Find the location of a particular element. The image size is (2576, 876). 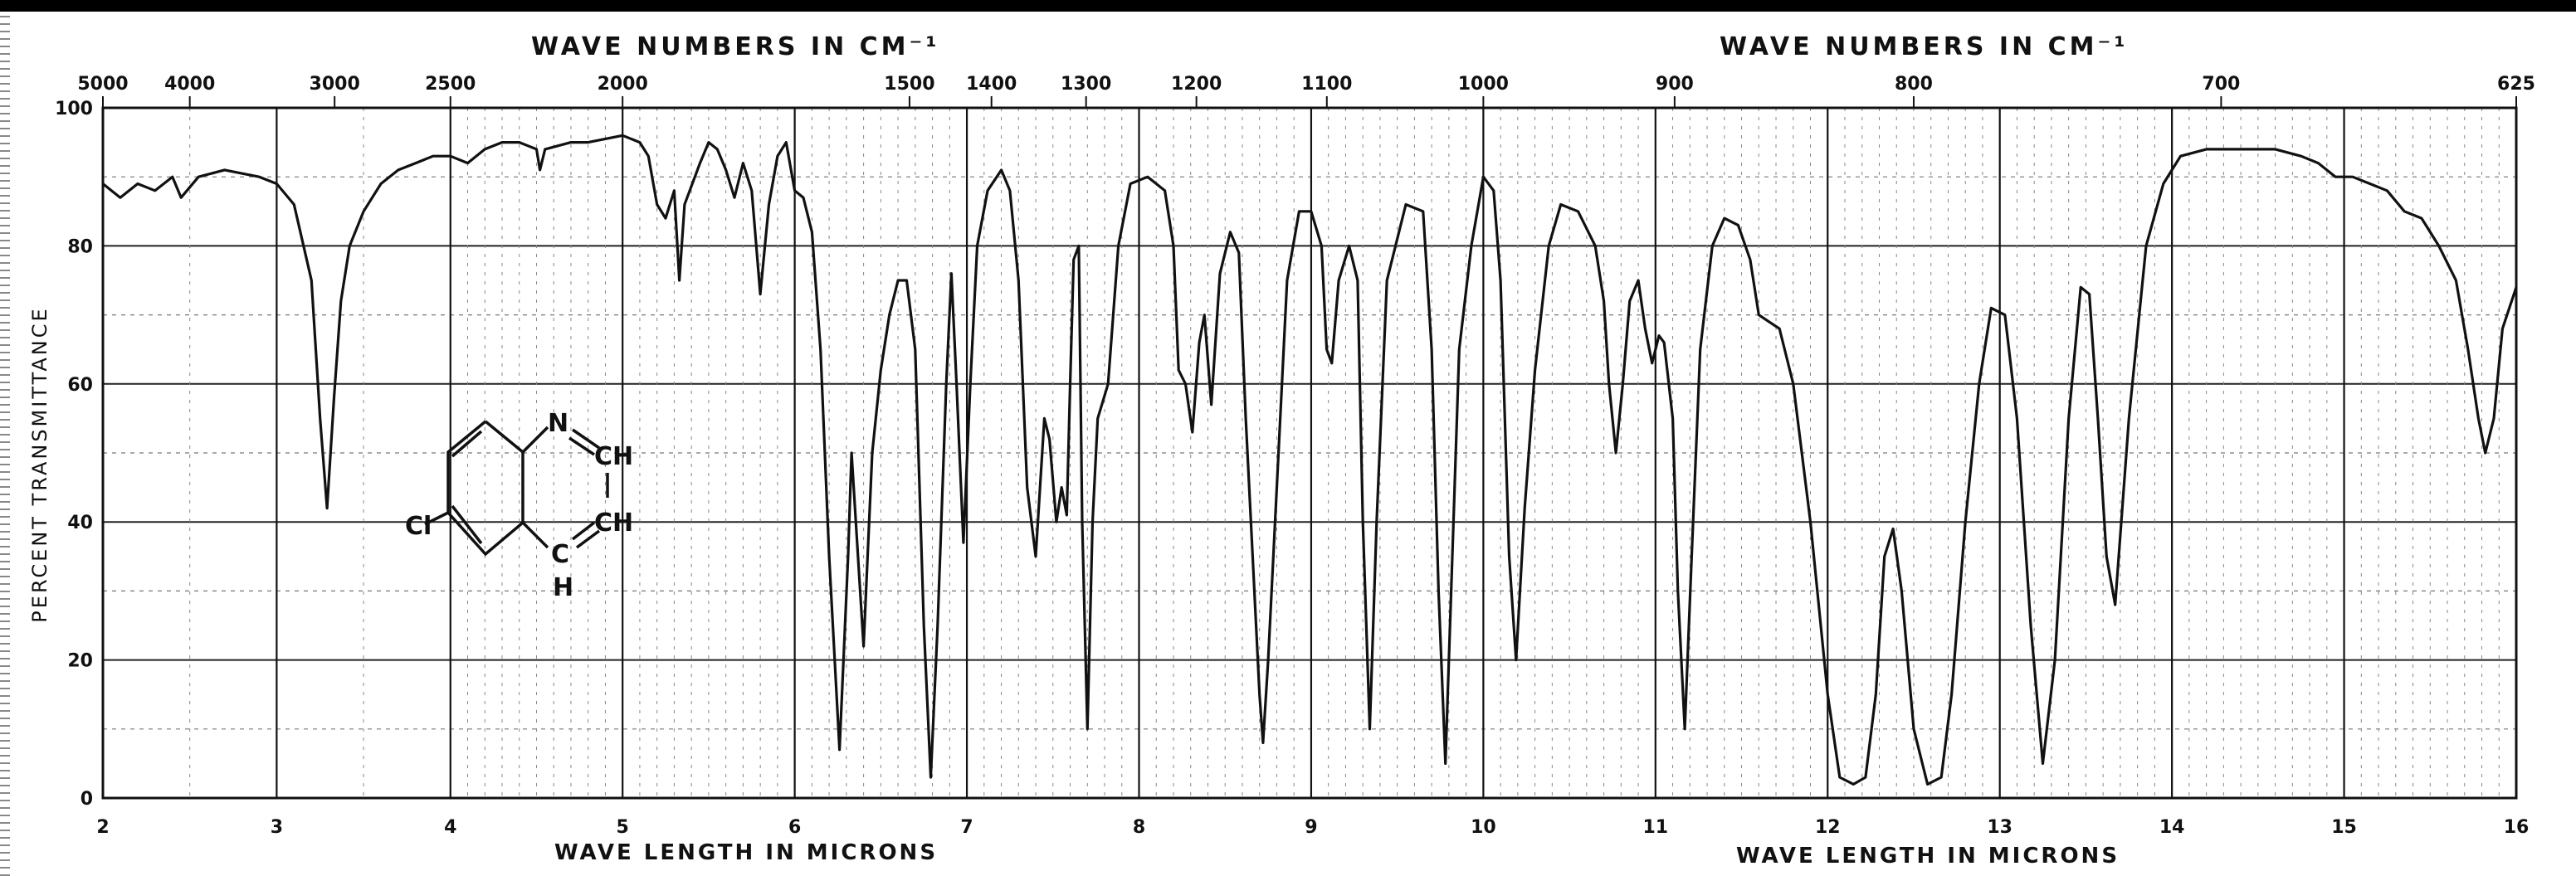

top-tick-label: 2500 is located at coordinates (451, 84).